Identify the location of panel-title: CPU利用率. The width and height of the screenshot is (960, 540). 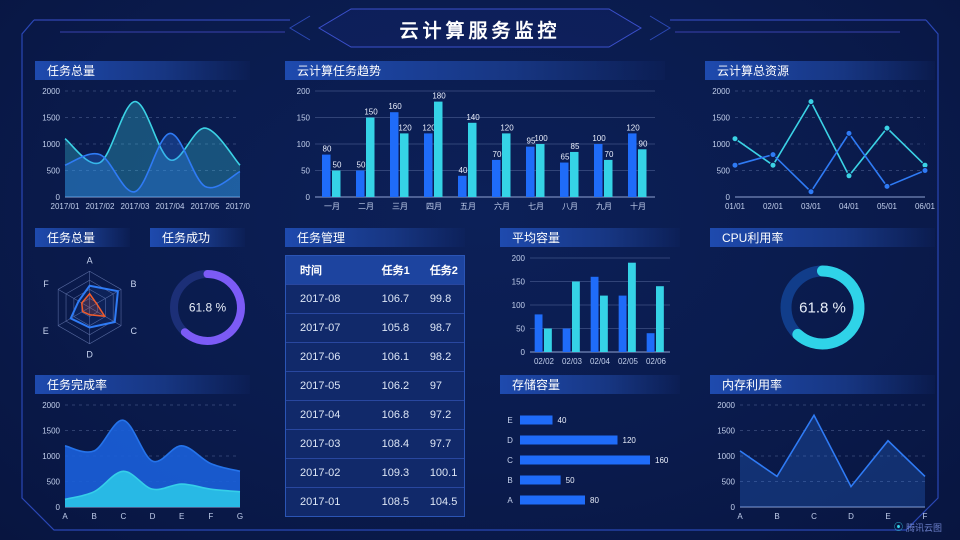
(753, 238).